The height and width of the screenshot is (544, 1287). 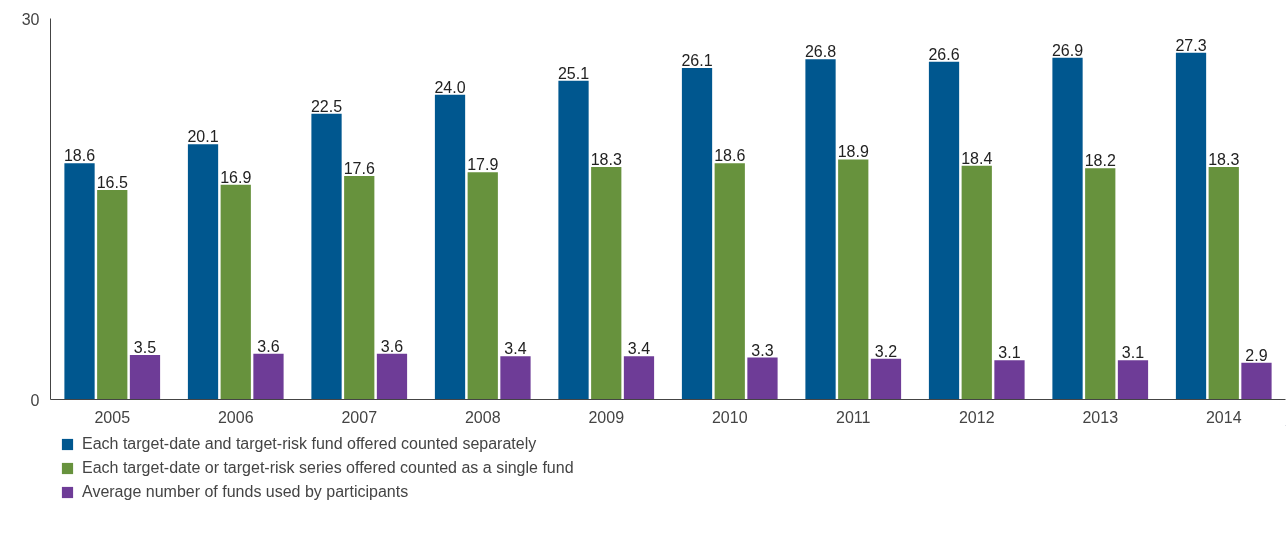 I want to click on legend-label: Each target-date and target-risk fund offered counted separately, so click(x=309, y=444).